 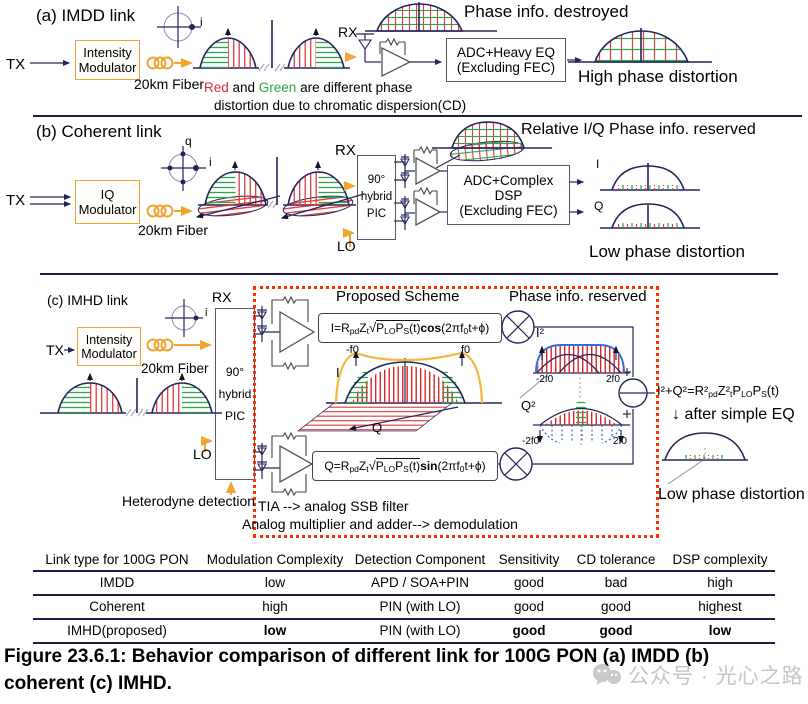 What do you see at coordinates (613, 379) in the screenshot?
I see `2f0-pos-label-i2: 2f0` at bounding box center [613, 379].